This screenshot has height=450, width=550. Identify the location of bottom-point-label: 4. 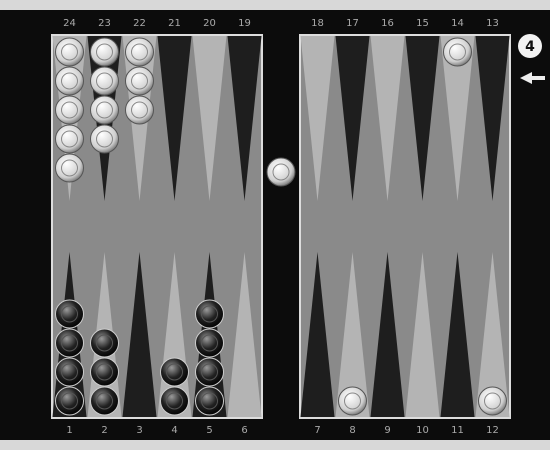
(174, 430).